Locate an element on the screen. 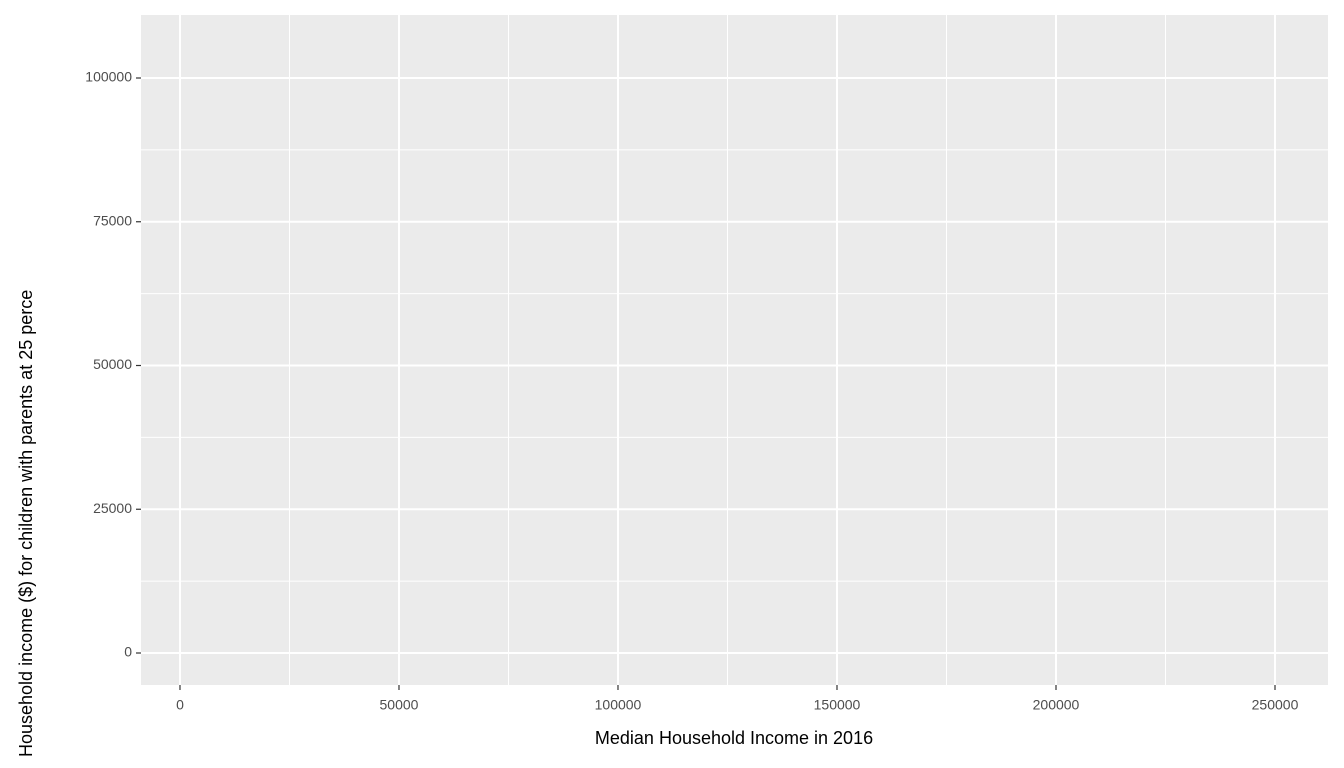  x-tick-label: 250000 is located at coordinates (1275, 705).